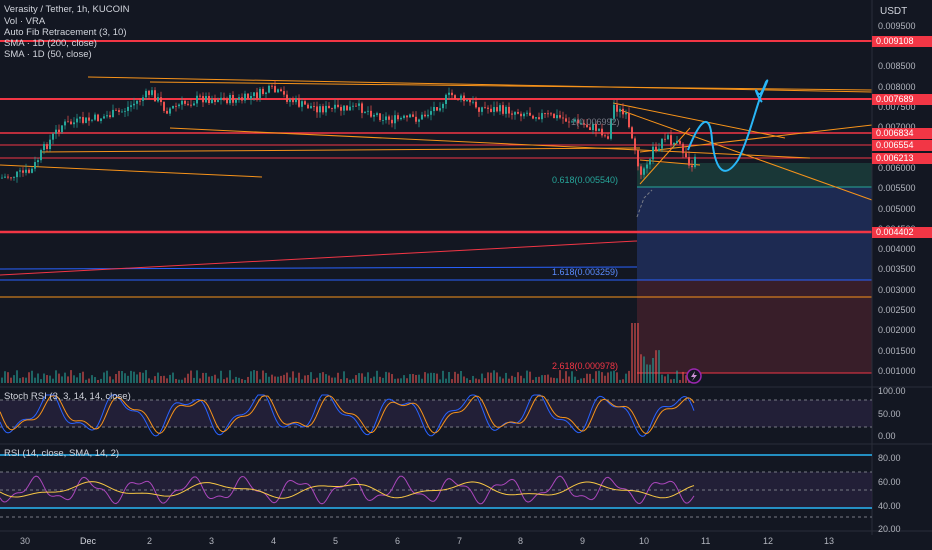  I want to click on price-tag: 0.006834, so click(902, 133).